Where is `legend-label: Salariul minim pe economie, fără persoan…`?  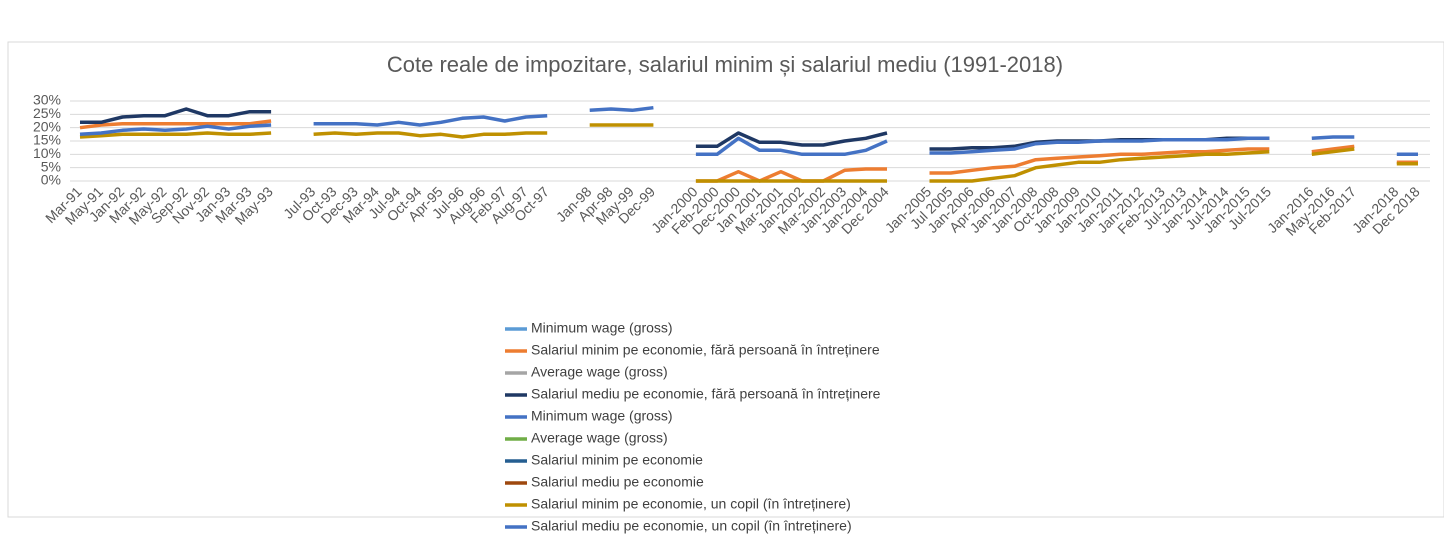
legend-label: Salariul minim pe economie, fără persoan… is located at coordinates (705, 350).